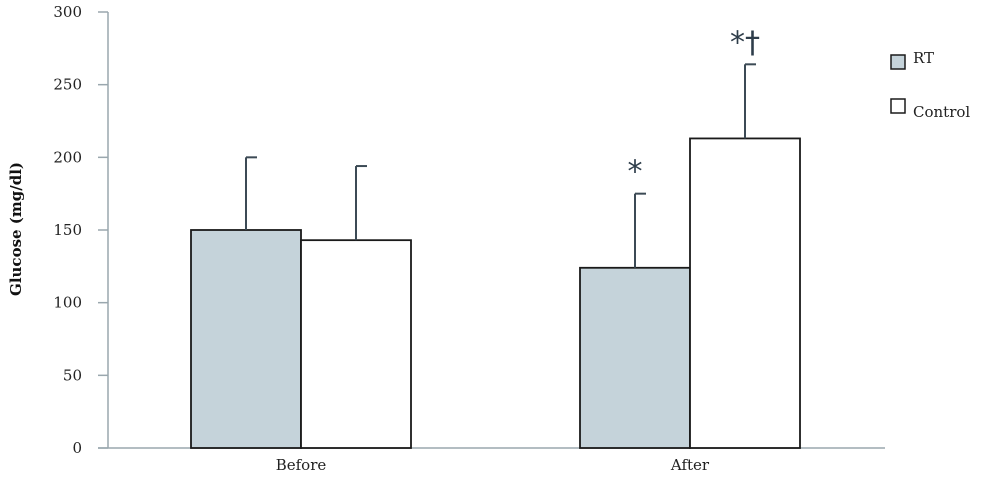  Describe the element at coordinates (941, 112) in the screenshot. I see `legend-label: Control` at that location.